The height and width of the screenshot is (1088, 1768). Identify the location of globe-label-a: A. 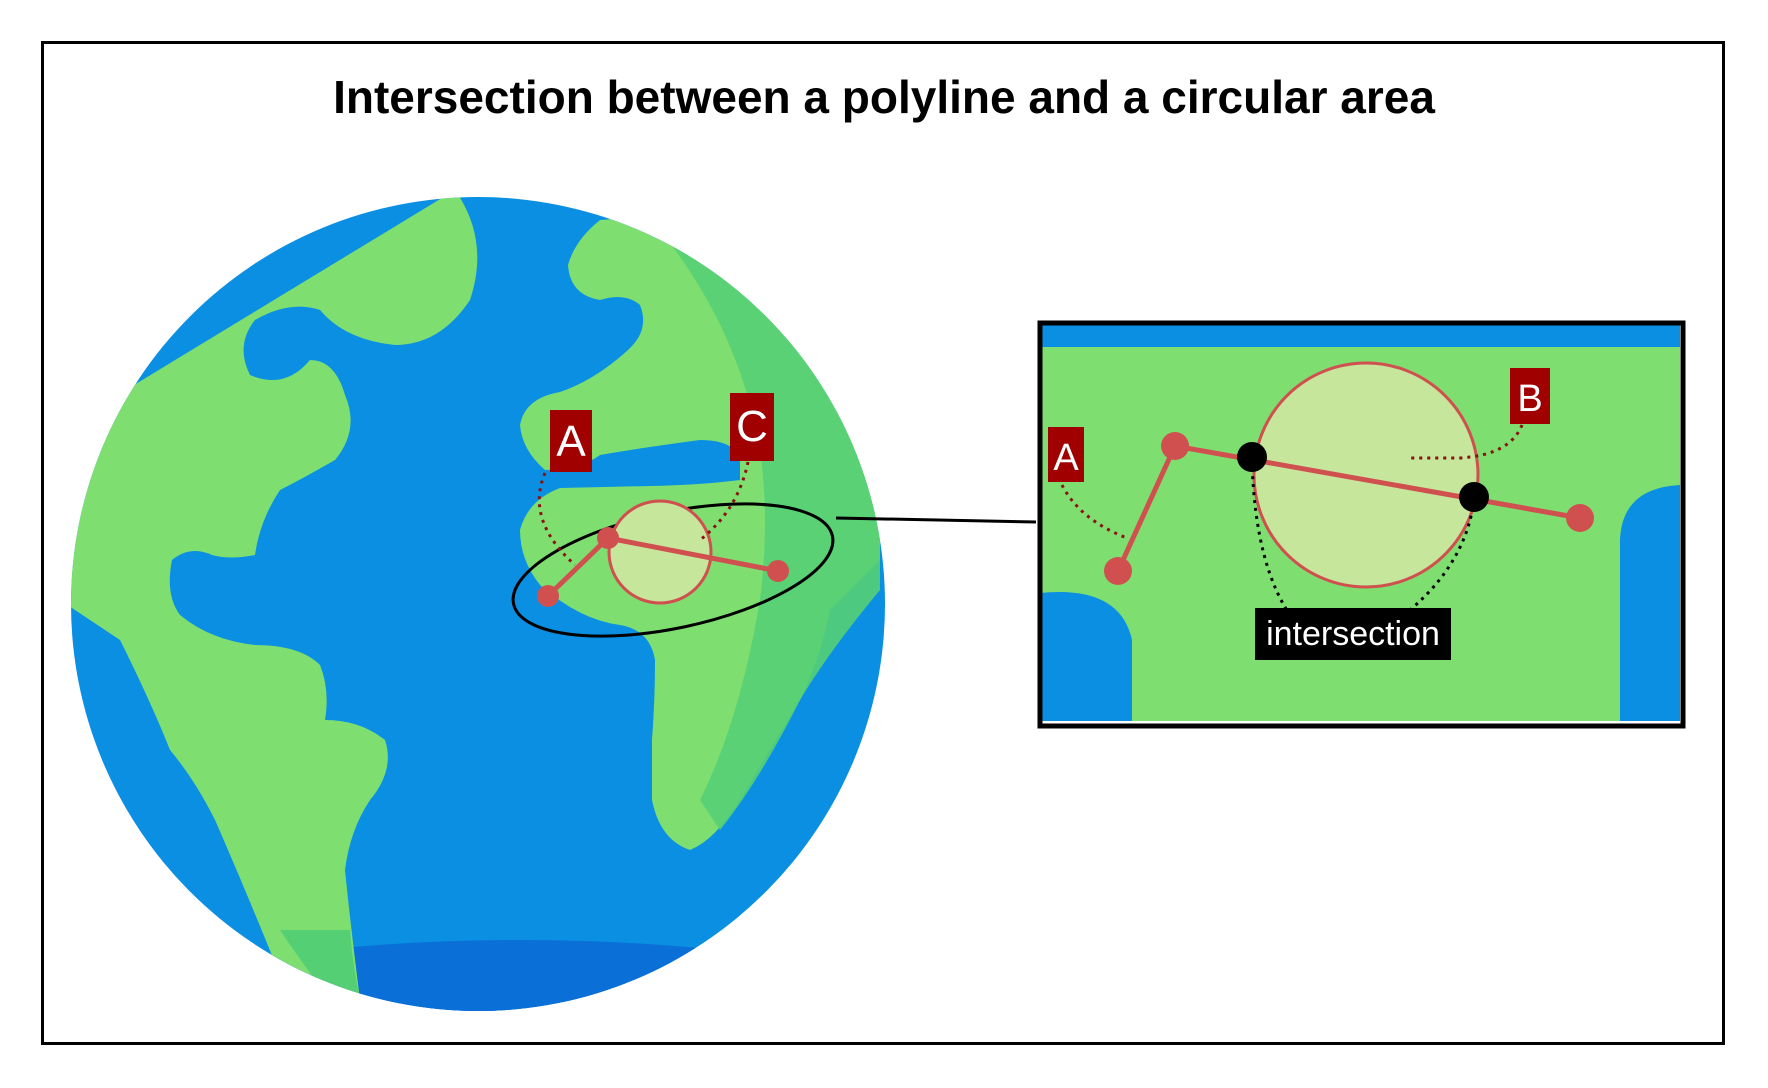
(571, 441).